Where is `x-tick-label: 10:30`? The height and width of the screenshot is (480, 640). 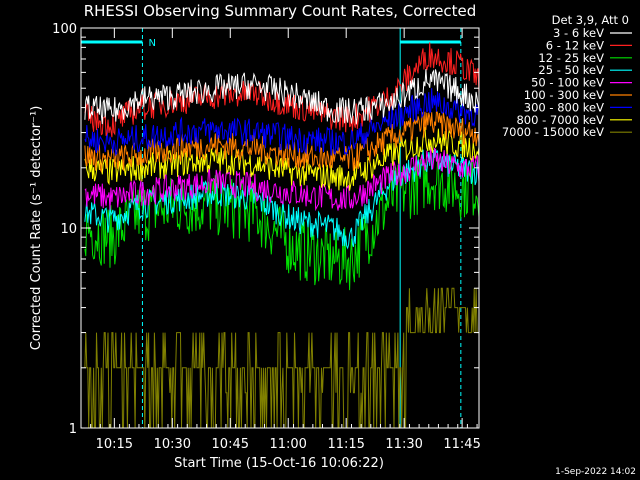
x-tick-label: 10:30 is located at coordinates (172, 444).